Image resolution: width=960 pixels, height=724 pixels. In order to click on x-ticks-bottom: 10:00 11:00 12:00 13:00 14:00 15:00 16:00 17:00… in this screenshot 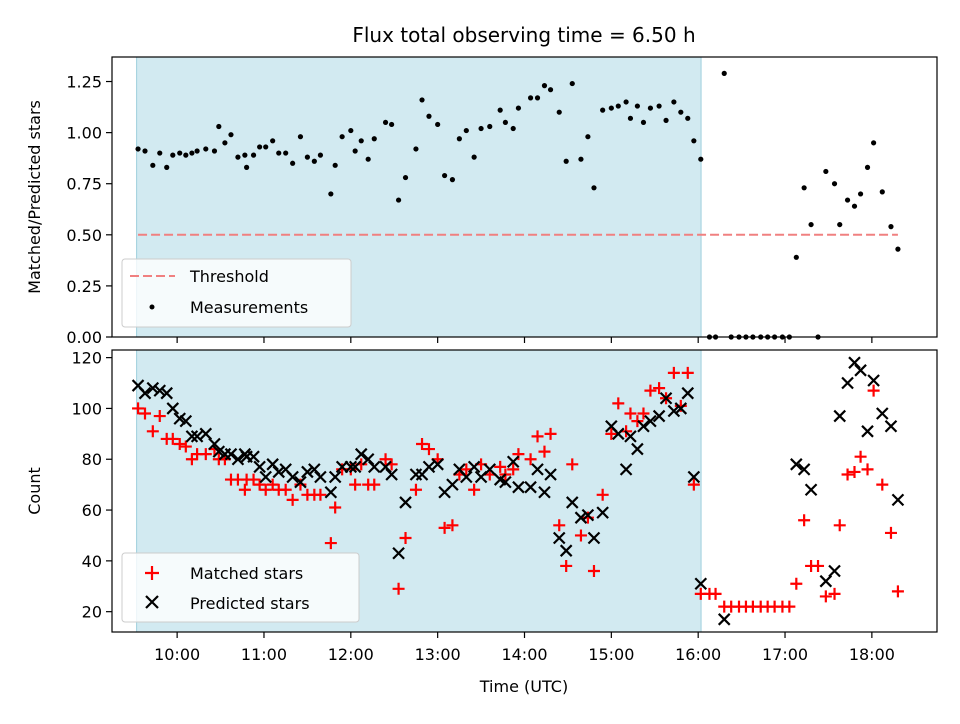, I will do `click(524, 648)`.